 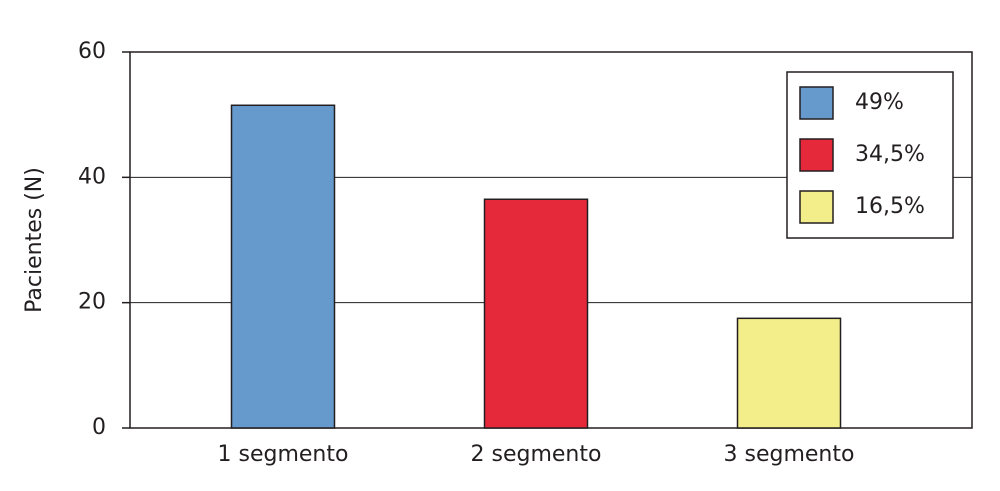 I want to click on x-tick-label: 2 segmento, so click(x=536, y=454).